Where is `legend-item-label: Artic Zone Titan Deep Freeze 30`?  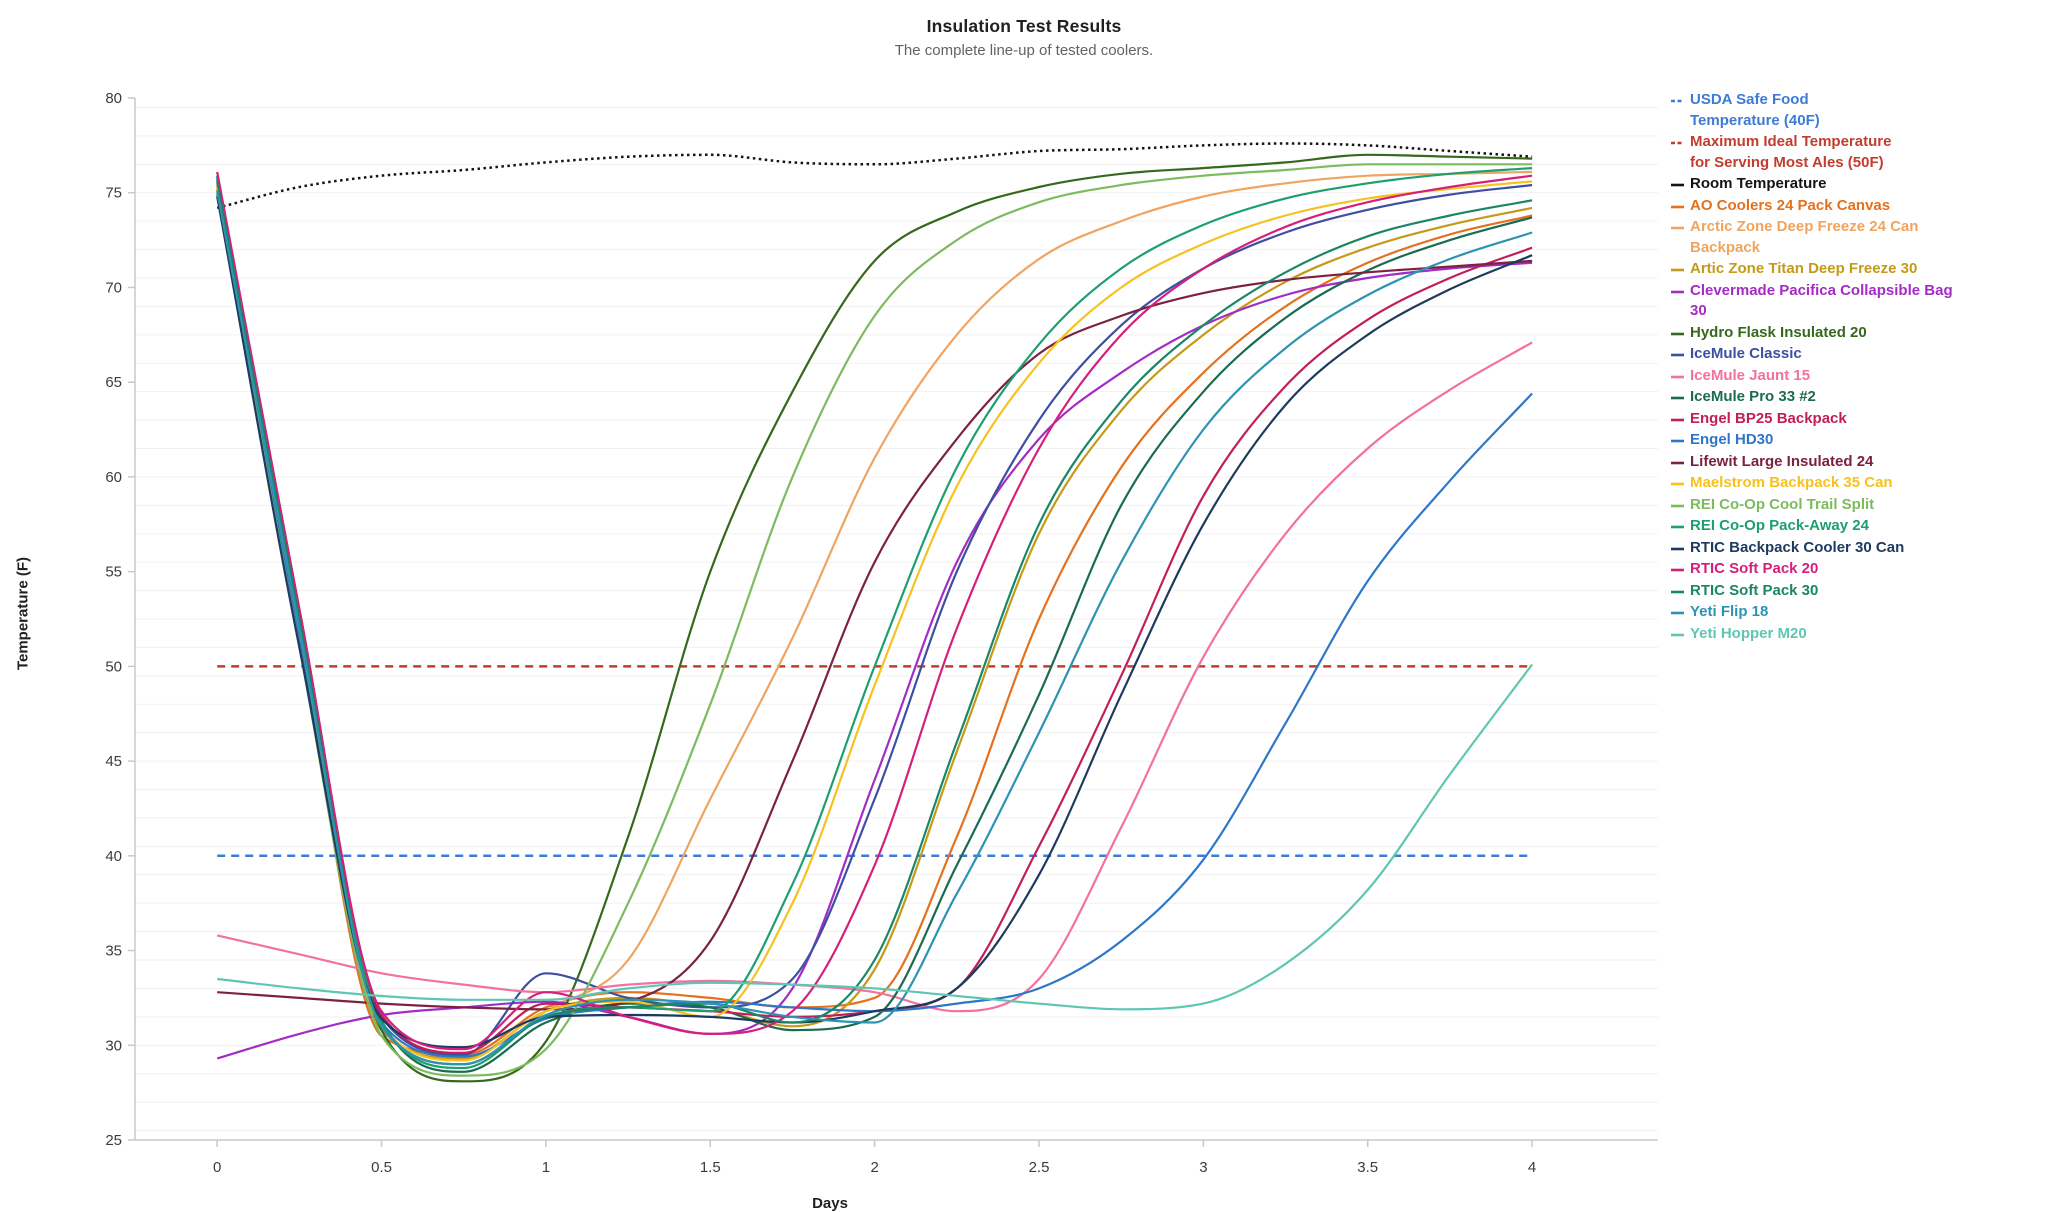
legend-item-label: Artic Zone Titan Deep Freeze 30 is located at coordinates (1804, 268).